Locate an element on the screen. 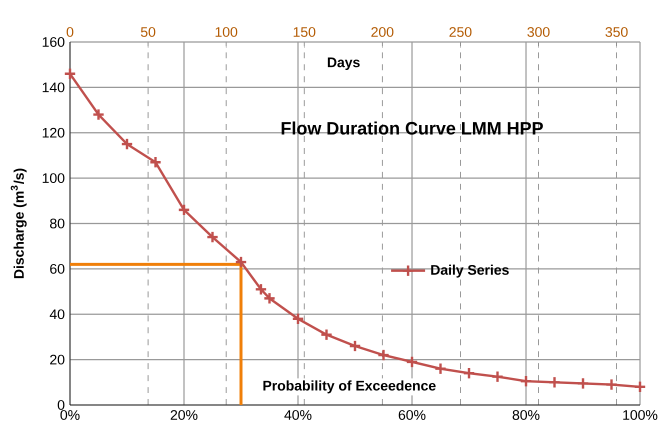  legend-label: Daily Series is located at coordinates (470, 271).